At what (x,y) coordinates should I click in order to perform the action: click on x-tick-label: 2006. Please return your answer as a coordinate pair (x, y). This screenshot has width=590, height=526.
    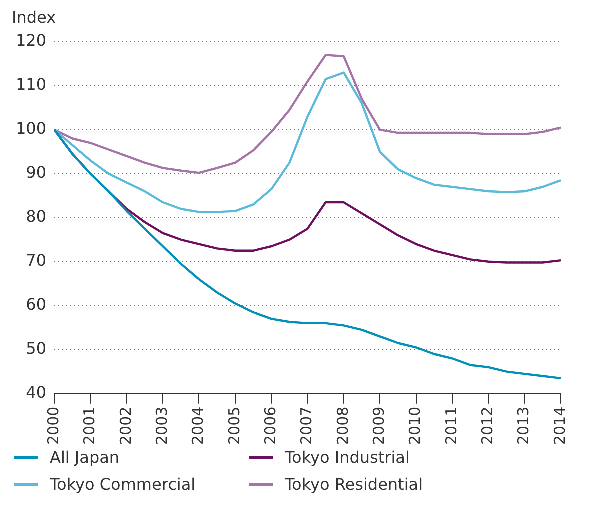
    Looking at the image, I should click on (270, 426).